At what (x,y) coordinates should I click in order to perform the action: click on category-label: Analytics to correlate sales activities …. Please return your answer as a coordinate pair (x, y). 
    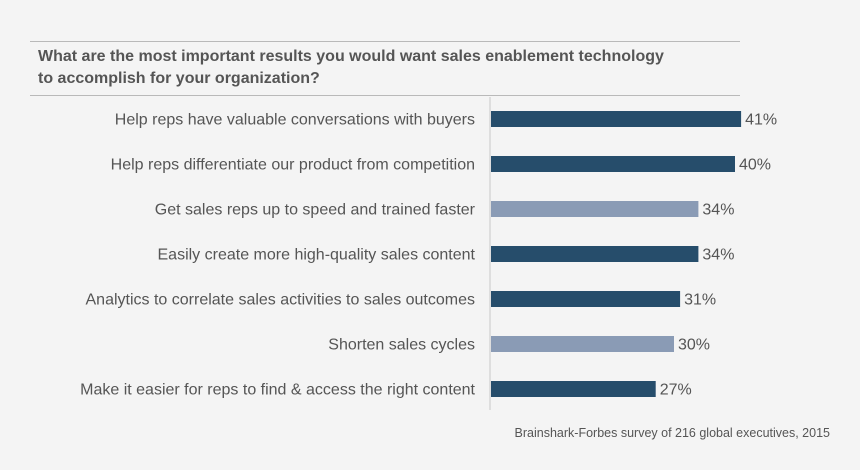
    Looking at the image, I should click on (281, 300).